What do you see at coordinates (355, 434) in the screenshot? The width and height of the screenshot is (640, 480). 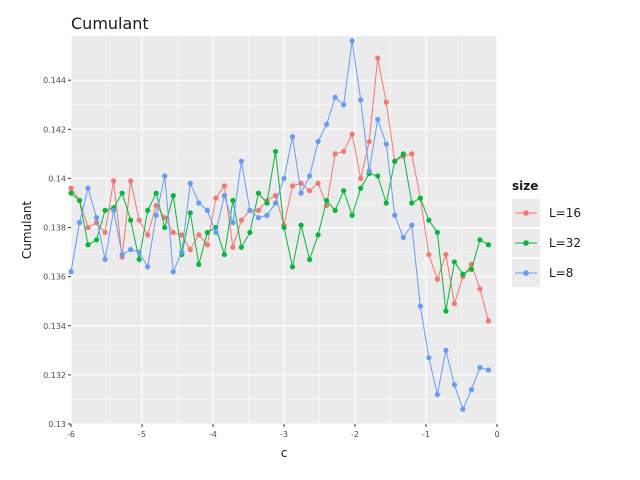 I see `x-tick-label: -2` at bounding box center [355, 434].